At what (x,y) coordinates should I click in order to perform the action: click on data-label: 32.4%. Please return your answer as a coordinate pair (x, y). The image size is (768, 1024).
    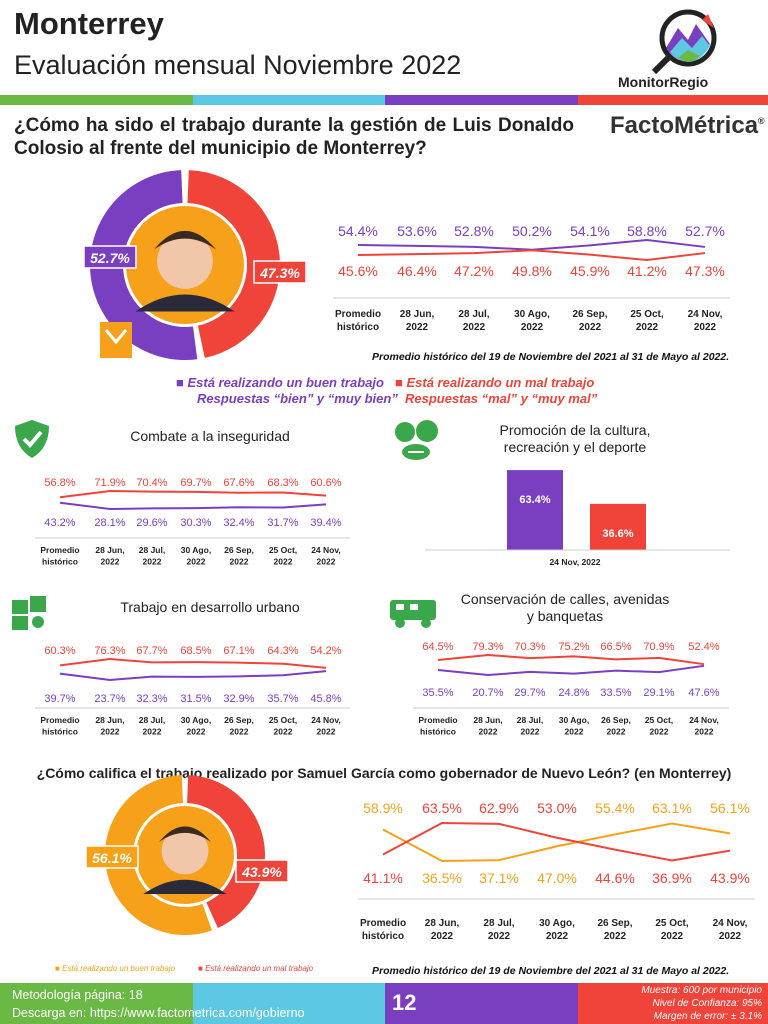
    Looking at the image, I should click on (238, 523).